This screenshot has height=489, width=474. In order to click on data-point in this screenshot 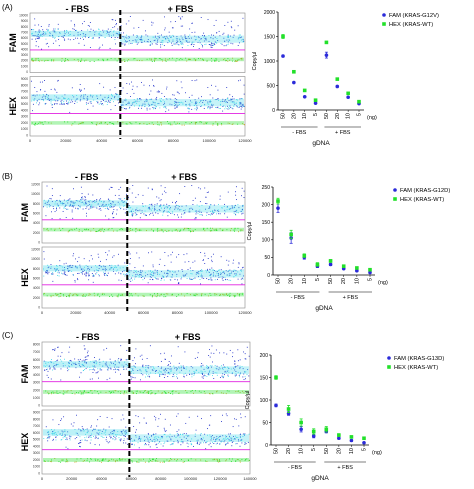, I will do `click(304, 90)`.